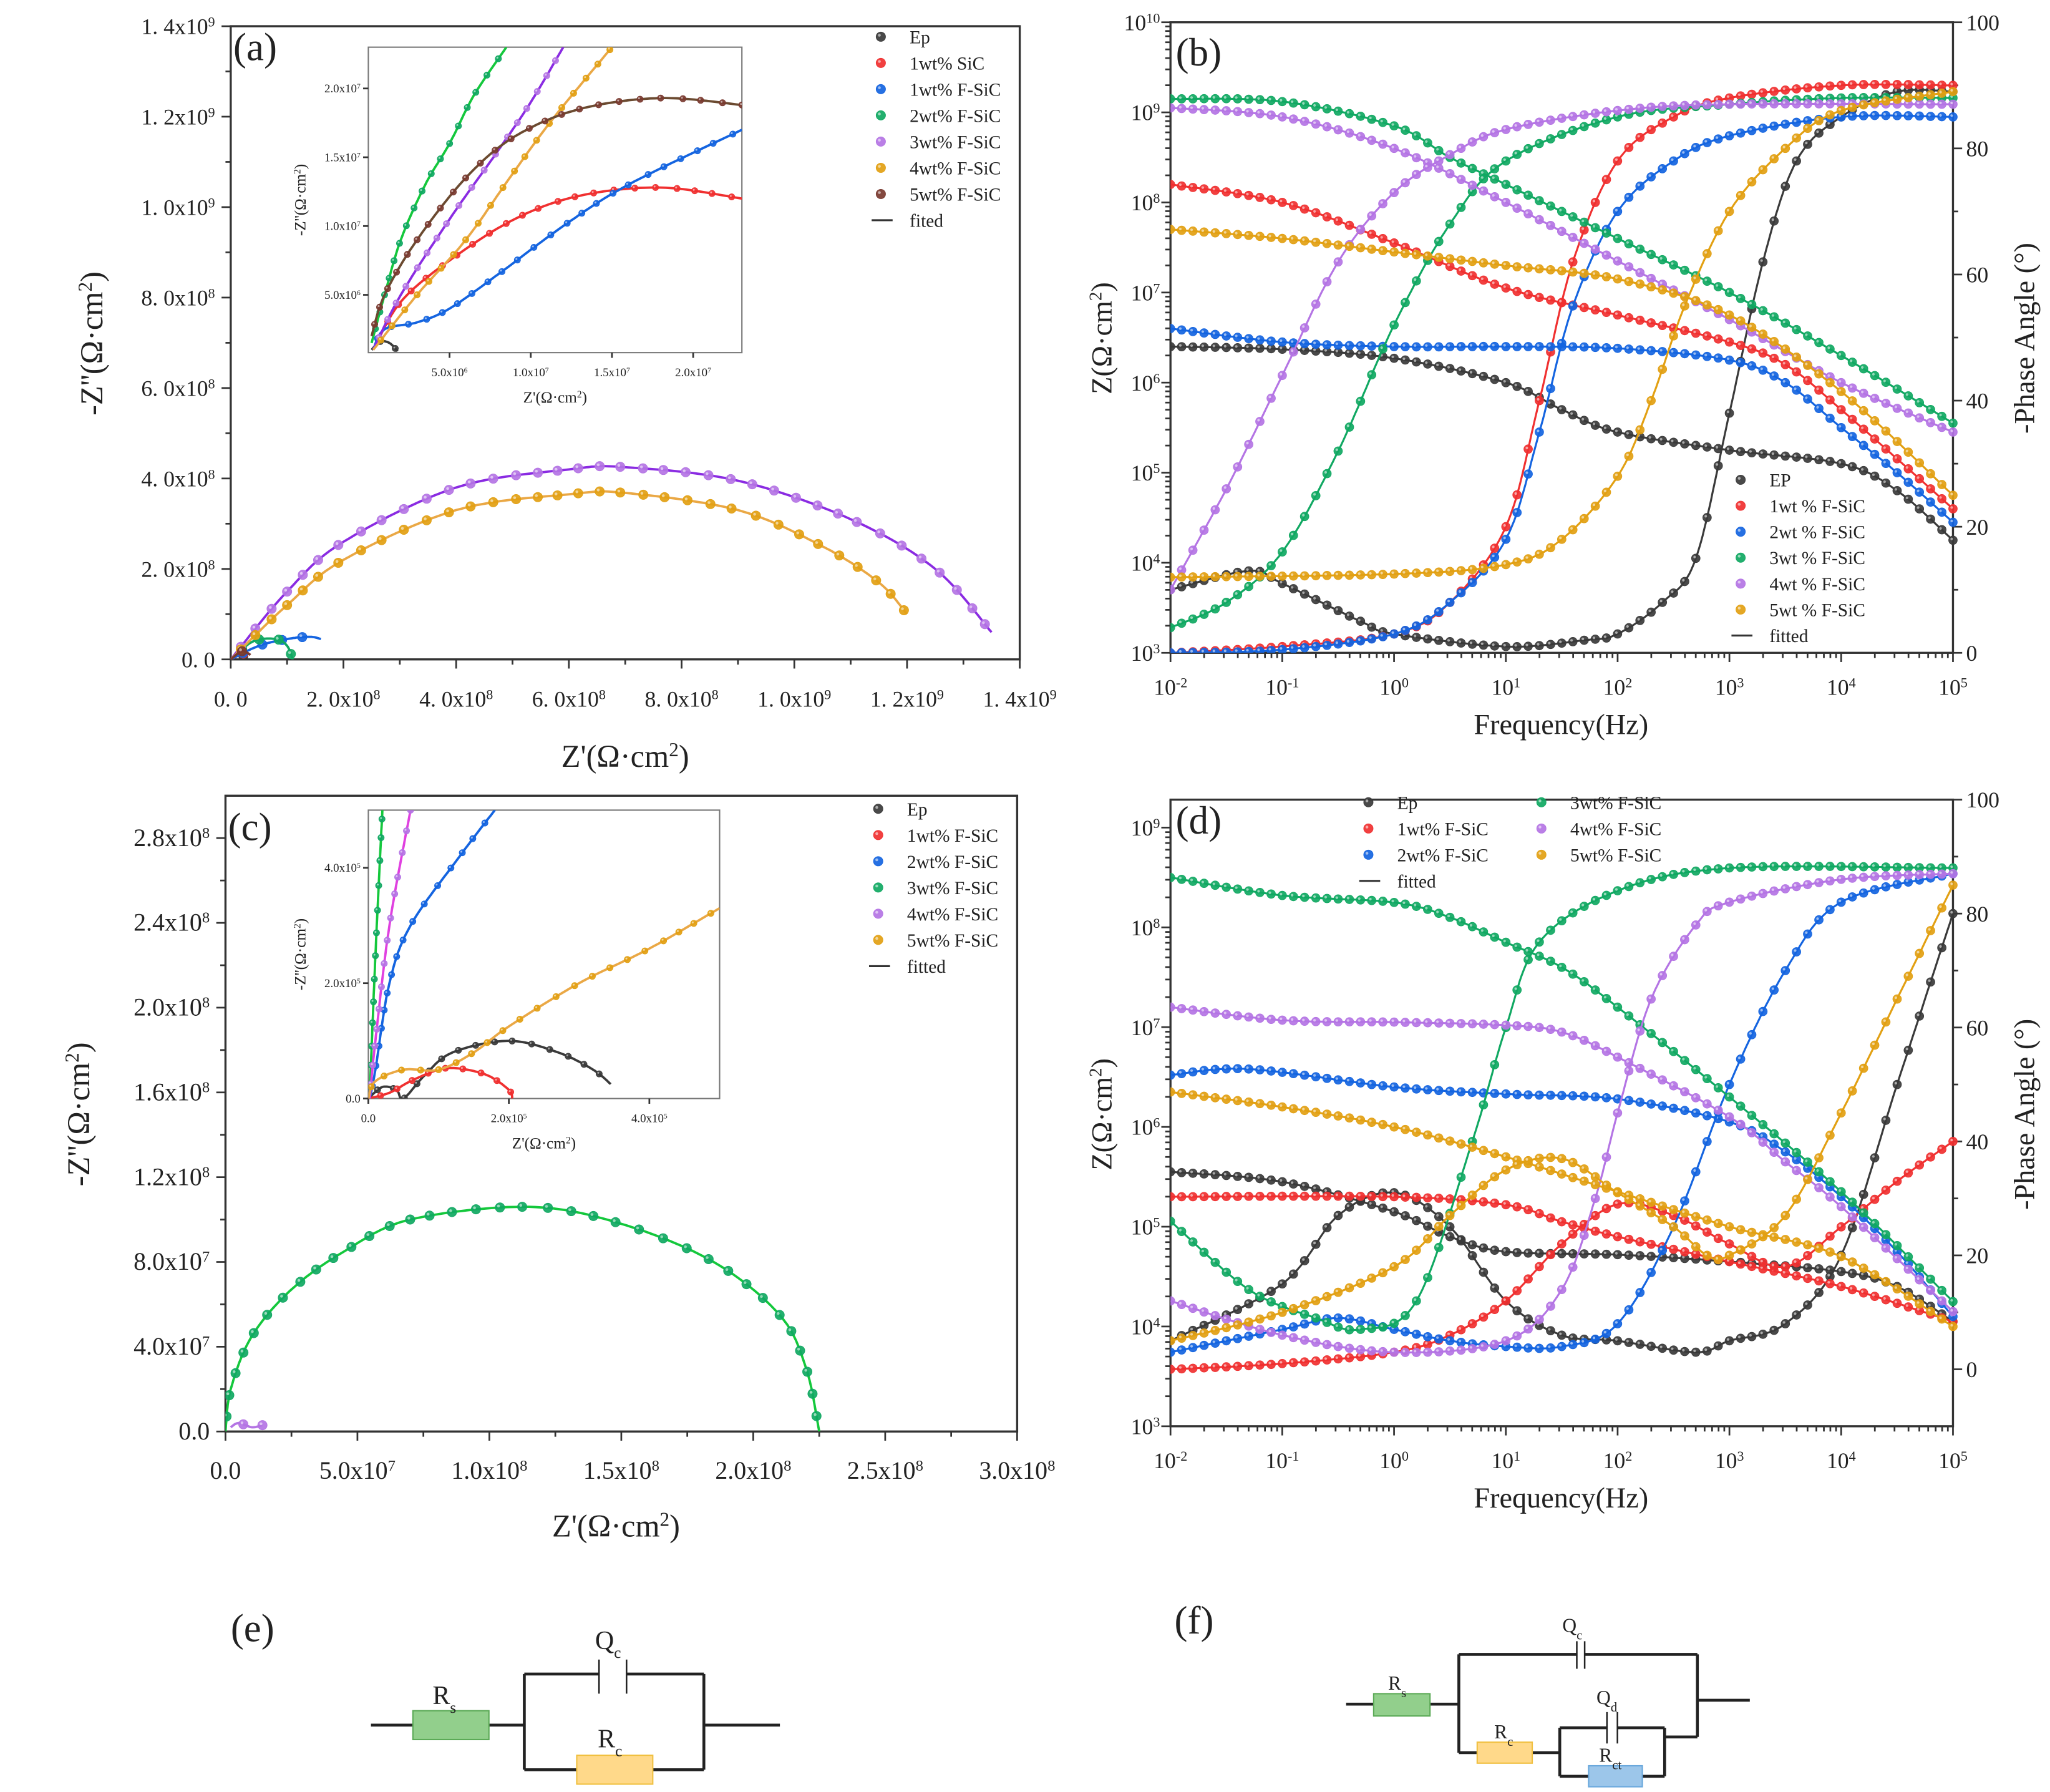 The height and width of the screenshot is (1792, 2050). I want to click on x-tick-label-part: 8, so click(1051, 1466).